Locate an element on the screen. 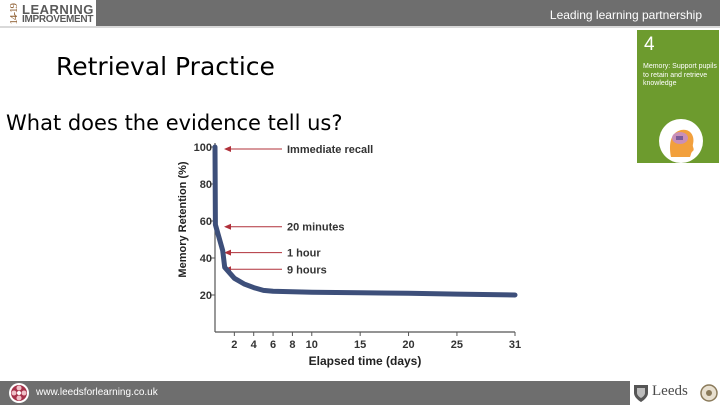 Image resolution: width=720 pixels, height=405 pixels. x-tick-label: 8 is located at coordinates (292, 345).